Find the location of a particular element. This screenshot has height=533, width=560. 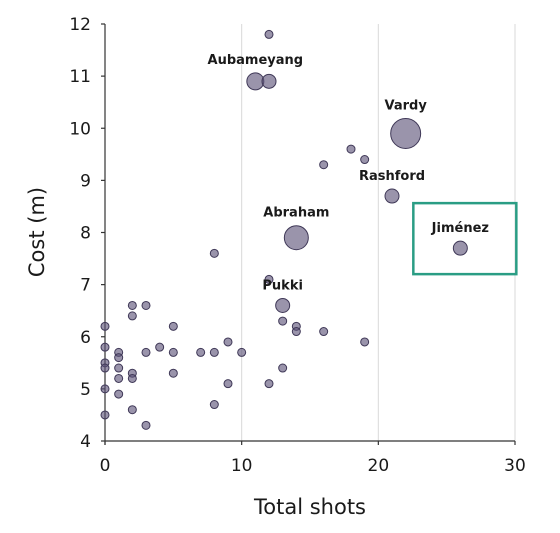

y-tick-label: 8 is located at coordinates (85, 234).